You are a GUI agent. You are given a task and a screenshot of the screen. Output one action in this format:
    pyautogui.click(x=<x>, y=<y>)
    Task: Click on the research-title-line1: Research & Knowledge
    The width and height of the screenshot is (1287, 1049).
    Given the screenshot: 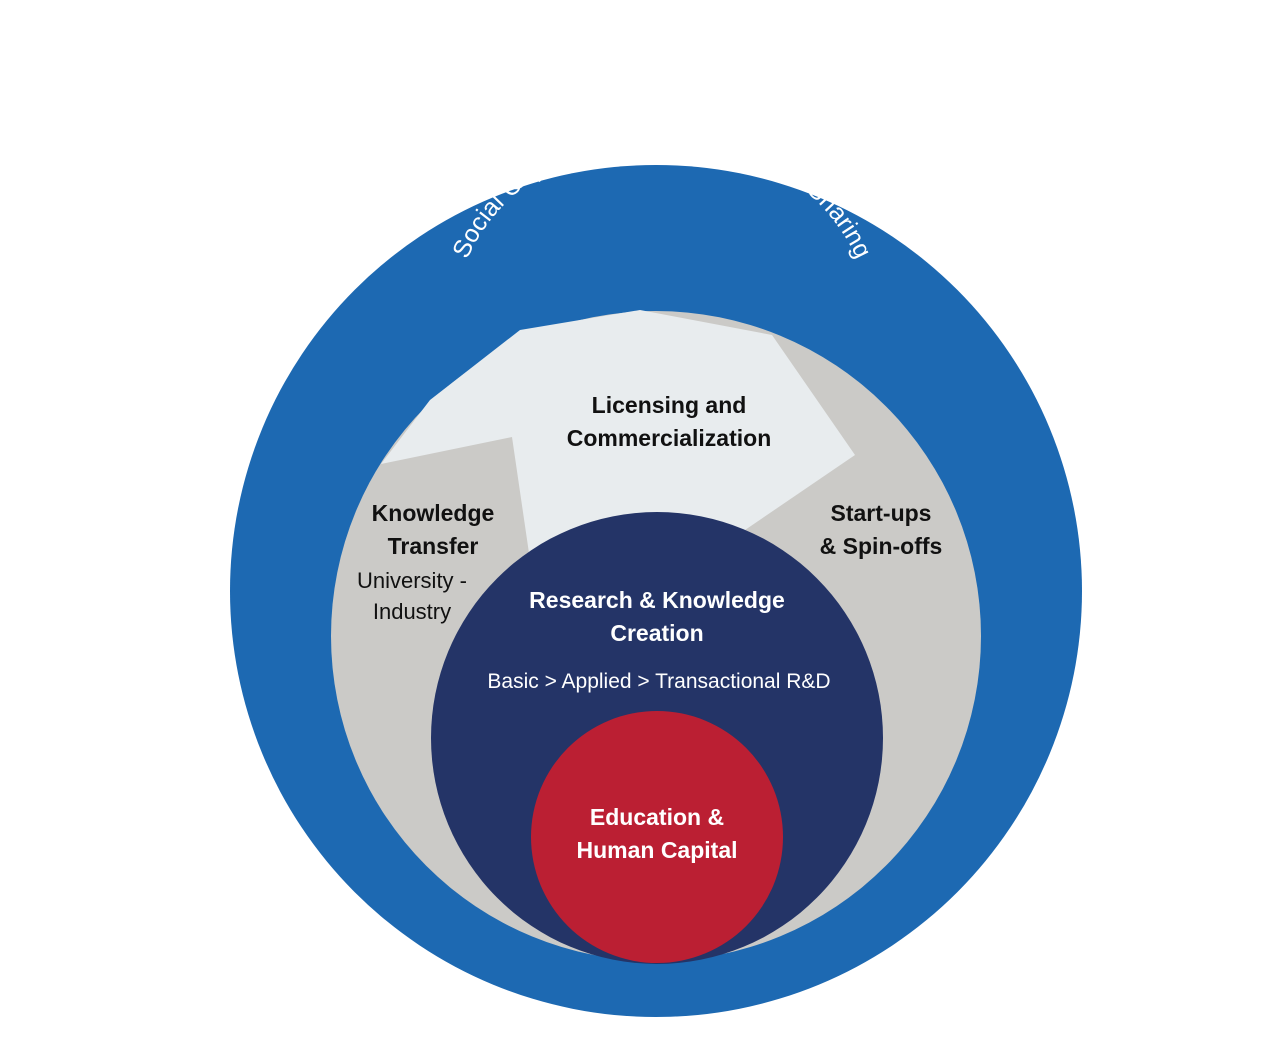 What is the action you would take?
    pyautogui.click(x=657, y=600)
    